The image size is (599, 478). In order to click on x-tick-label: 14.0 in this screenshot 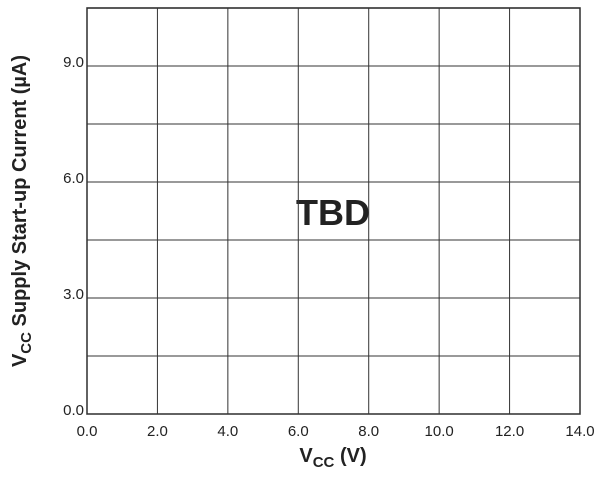, I will do `click(579, 431)`.